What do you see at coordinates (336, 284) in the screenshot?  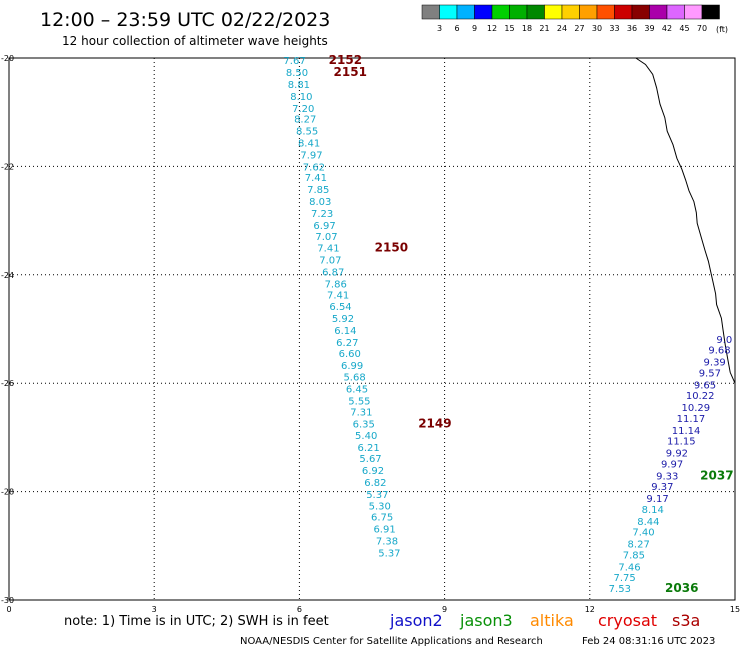 I see `swh-value: 7.86` at bounding box center [336, 284].